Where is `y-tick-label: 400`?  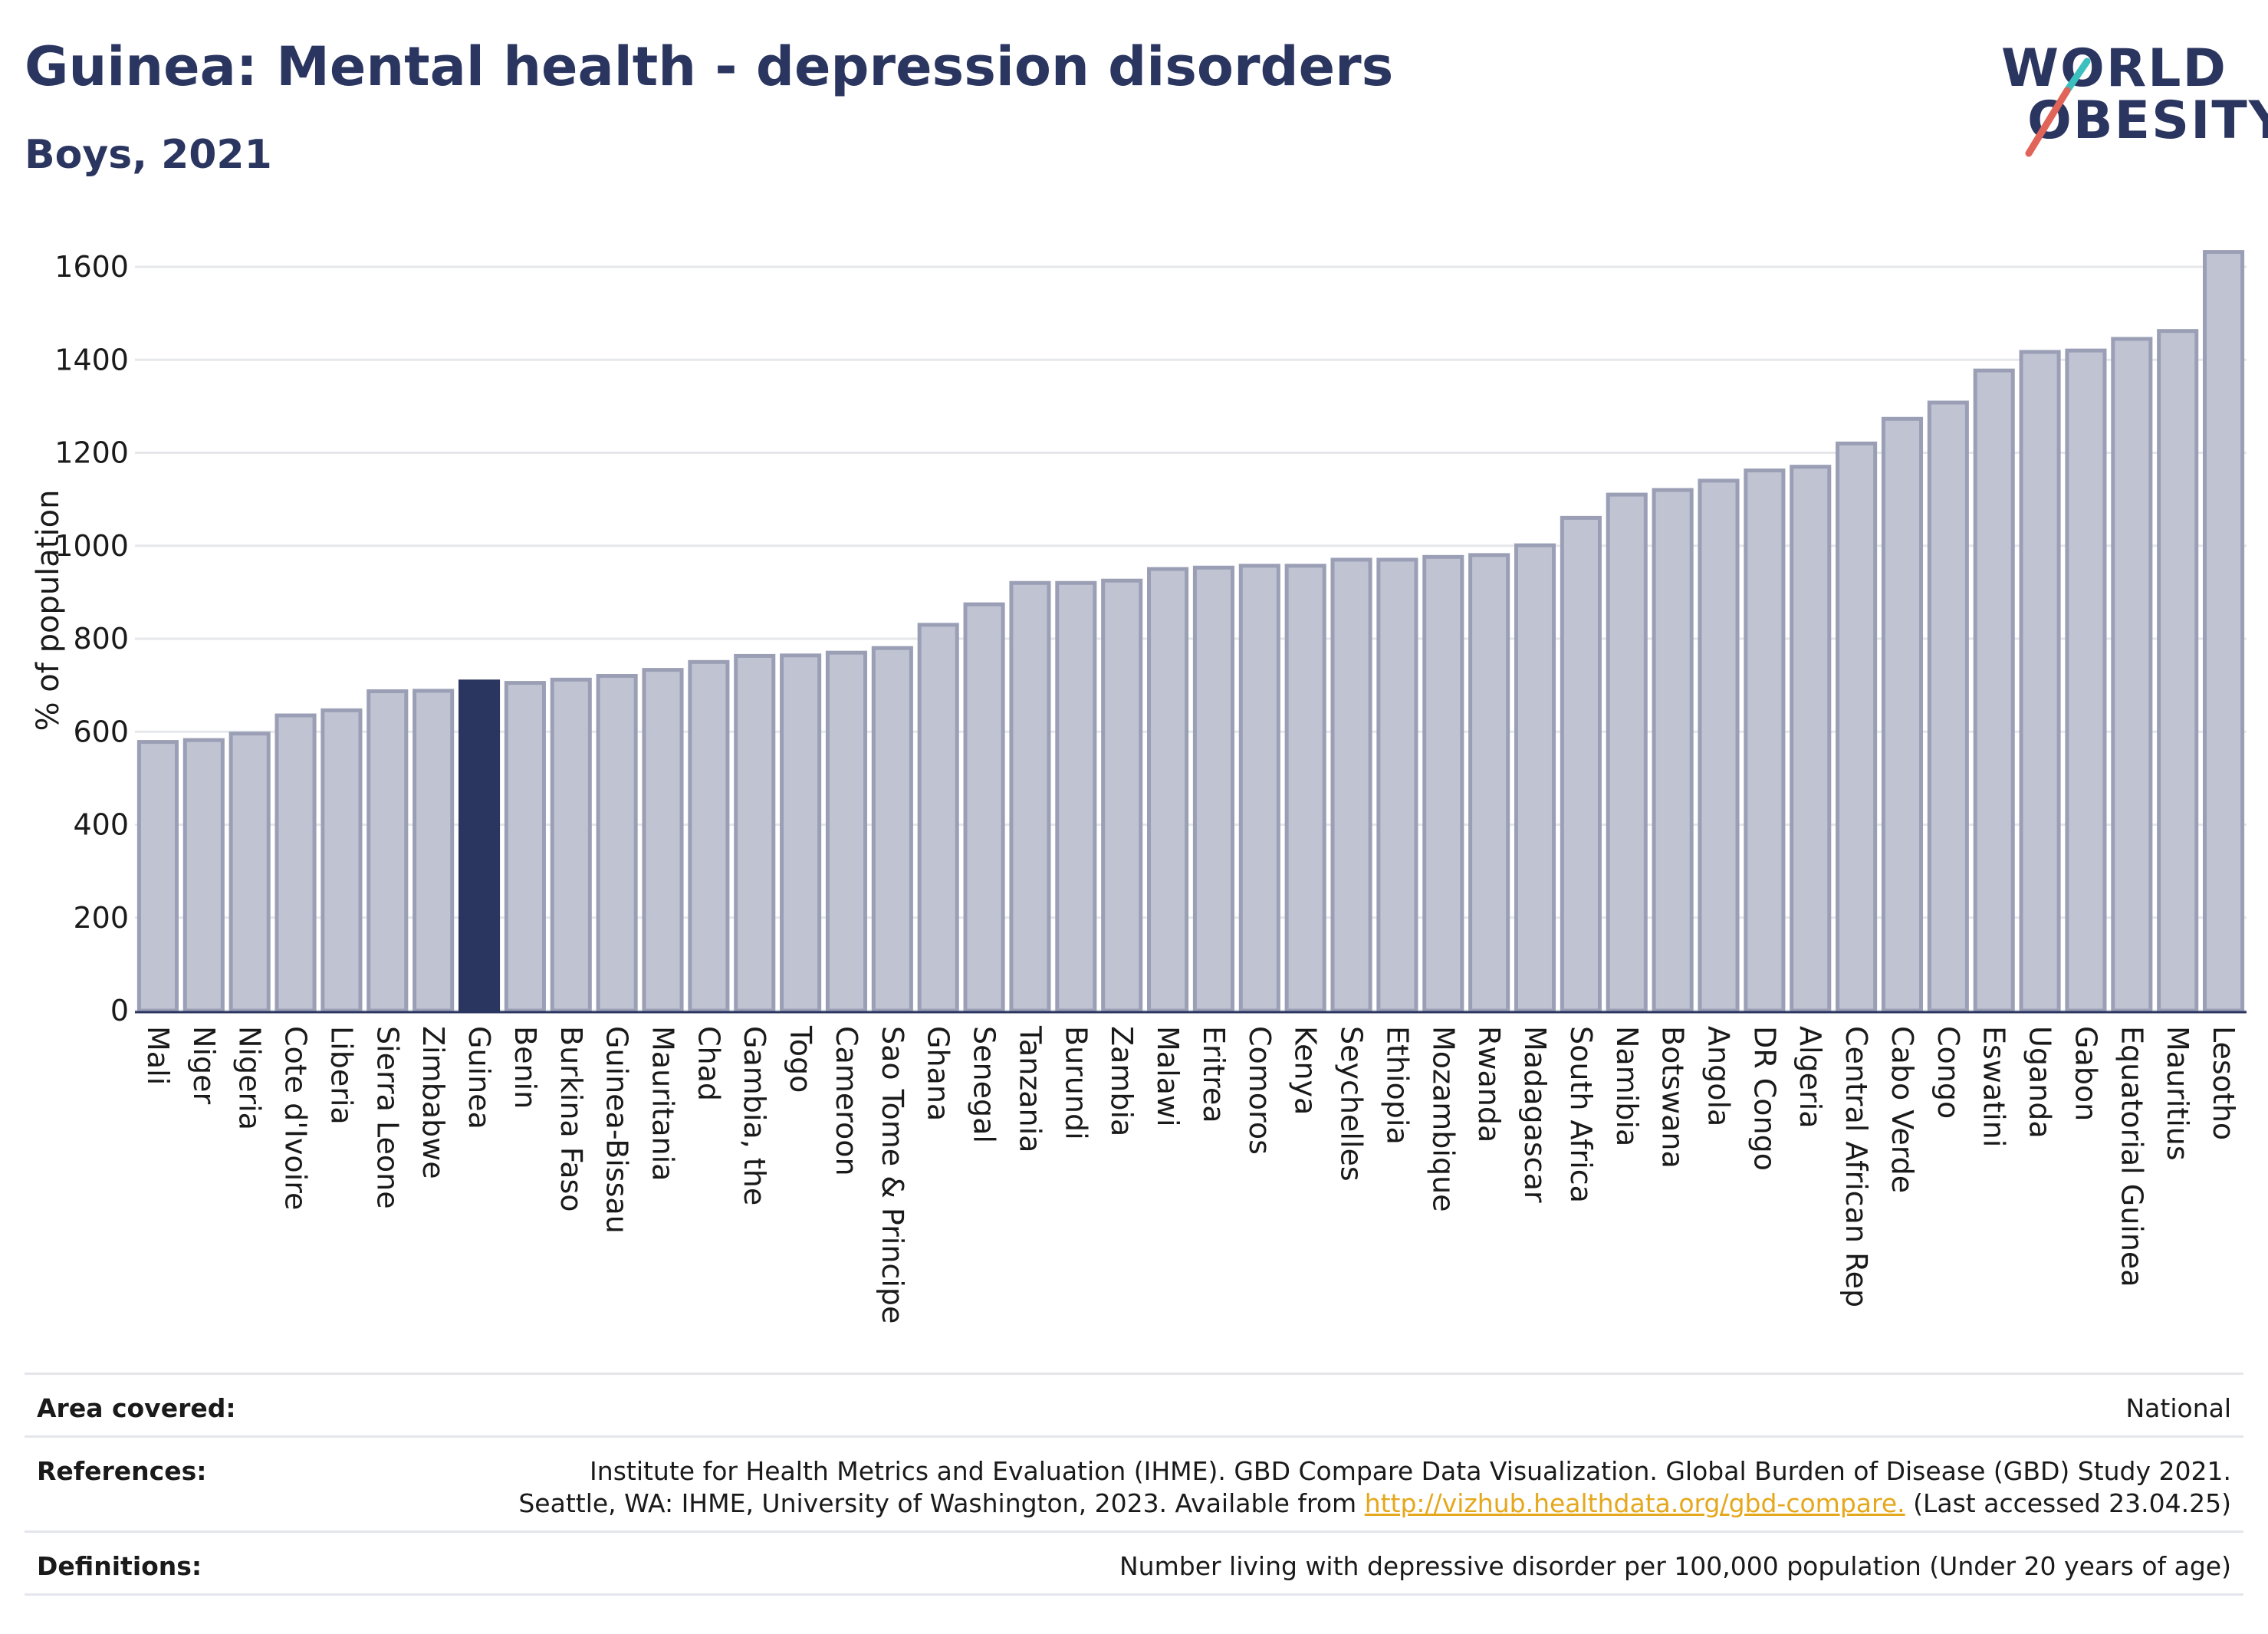
y-tick-label: 400 is located at coordinates (101, 825).